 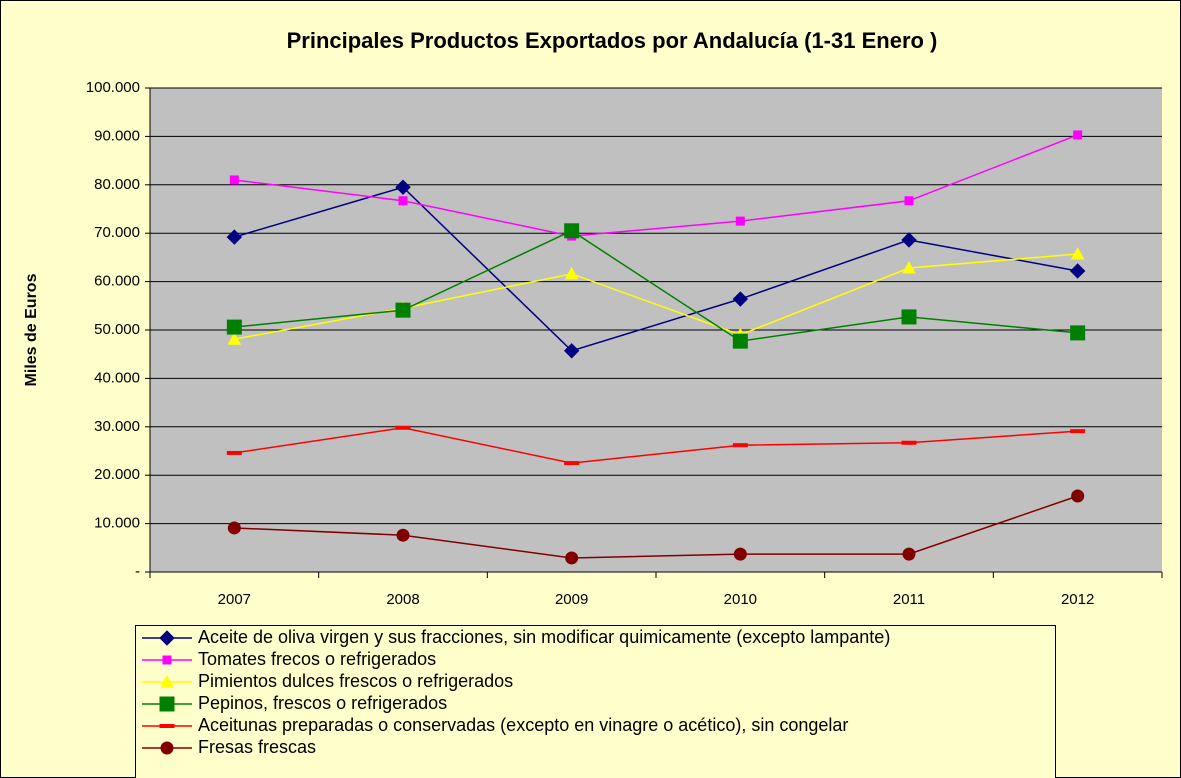 What do you see at coordinates (117, 329) in the screenshot?
I see `y-tick-label: 50.000` at bounding box center [117, 329].